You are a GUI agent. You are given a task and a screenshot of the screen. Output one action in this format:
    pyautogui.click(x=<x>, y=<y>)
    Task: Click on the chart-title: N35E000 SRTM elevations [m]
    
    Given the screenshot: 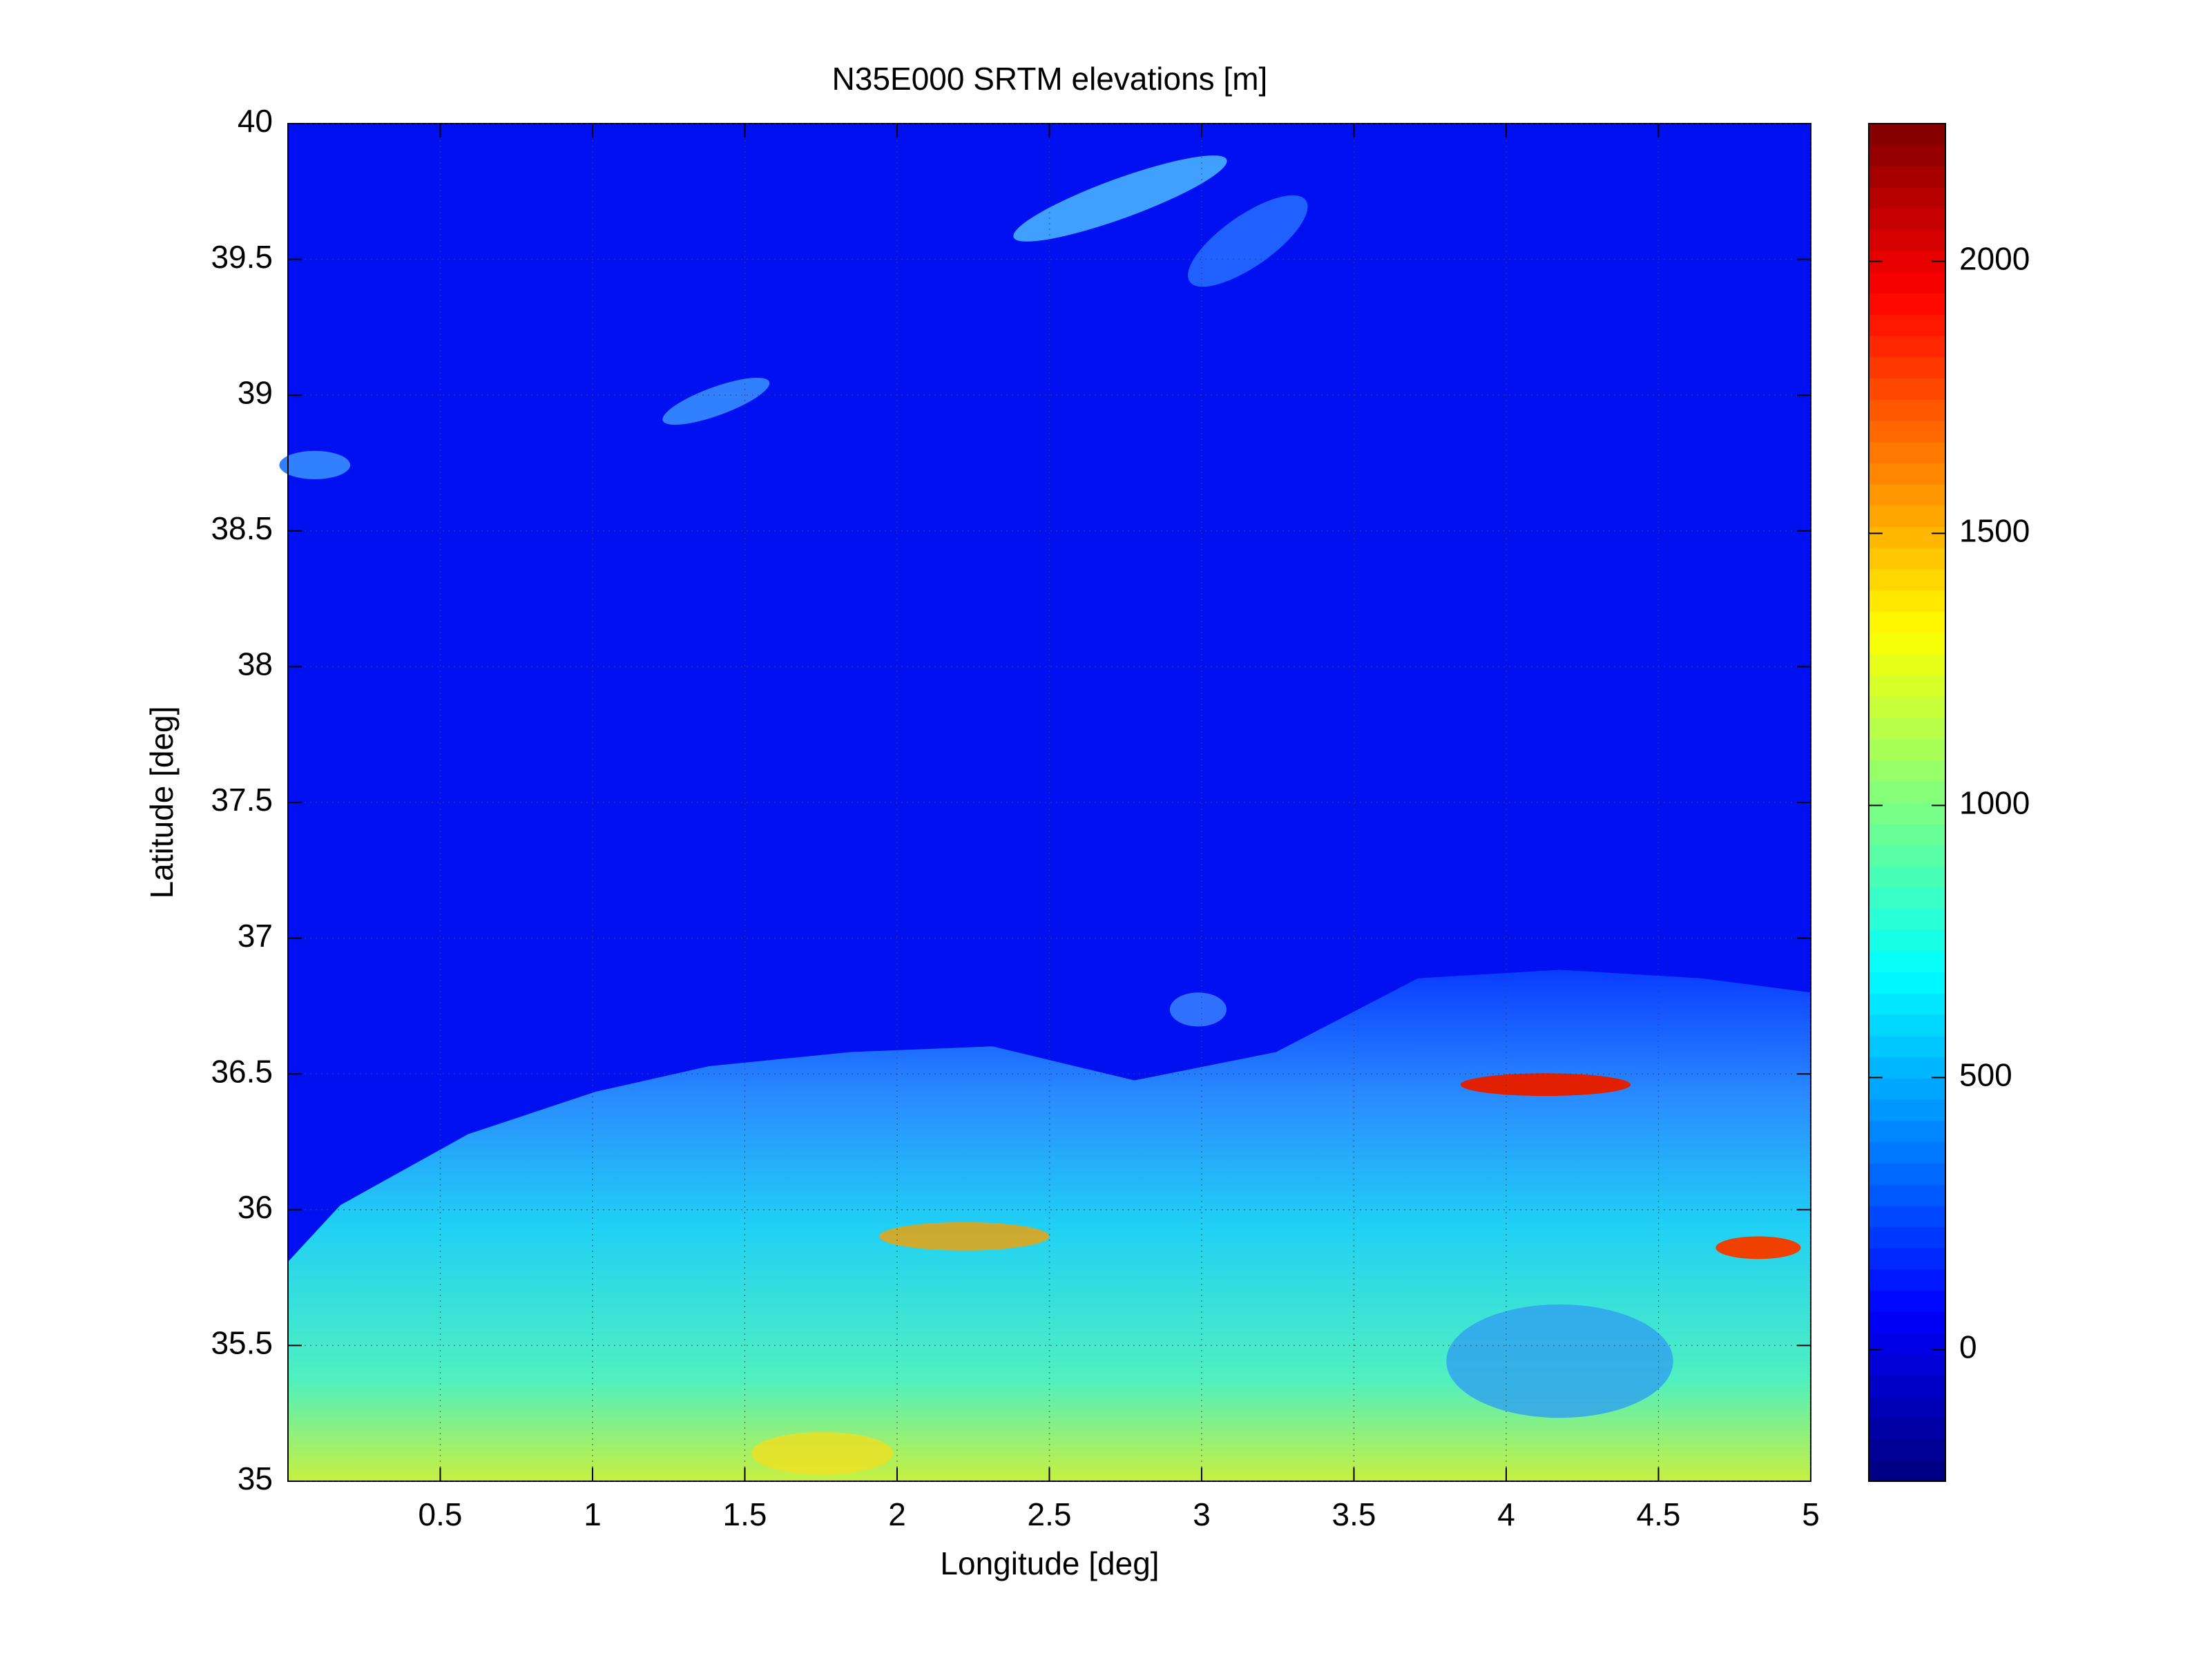 What is the action you would take?
    pyautogui.click(x=1050, y=79)
    